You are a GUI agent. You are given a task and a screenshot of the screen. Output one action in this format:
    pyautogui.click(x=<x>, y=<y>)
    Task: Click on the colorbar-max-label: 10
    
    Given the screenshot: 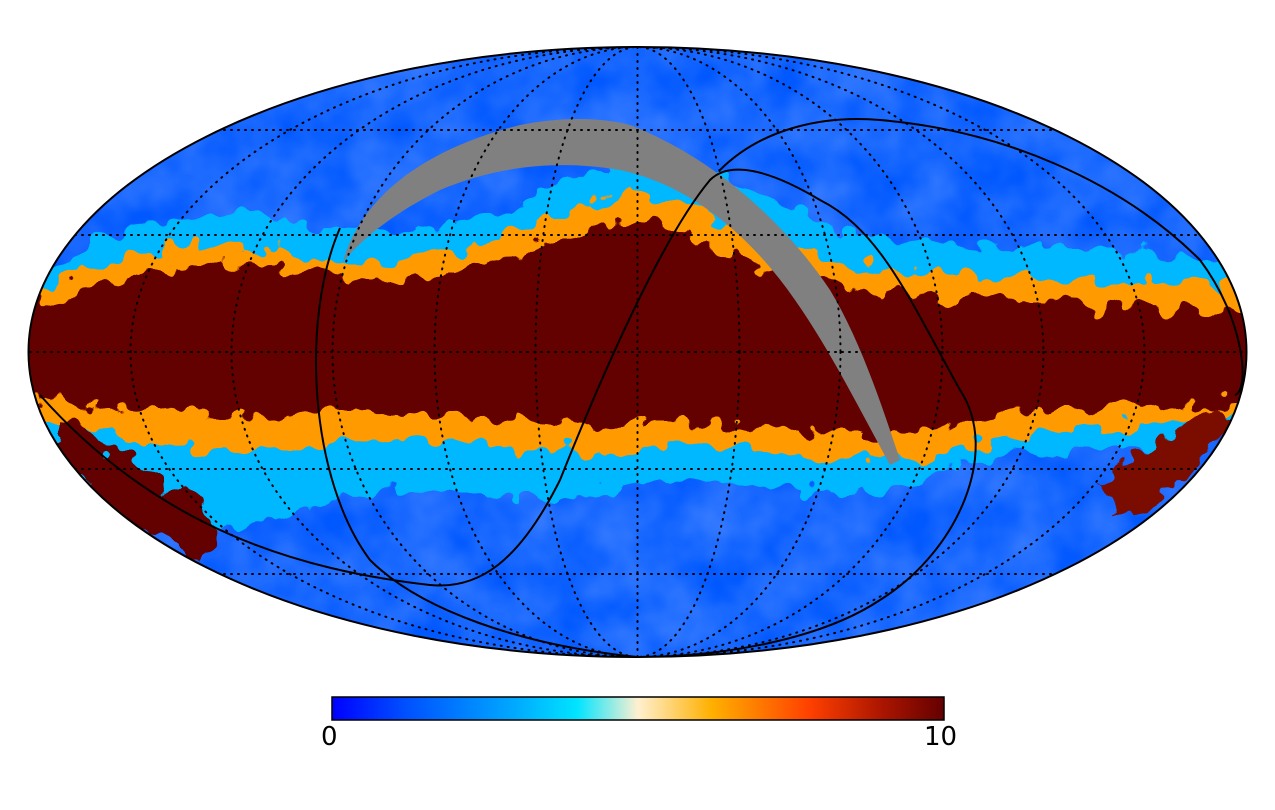 What is the action you would take?
    pyautogui.click(x=941, y=737)
    